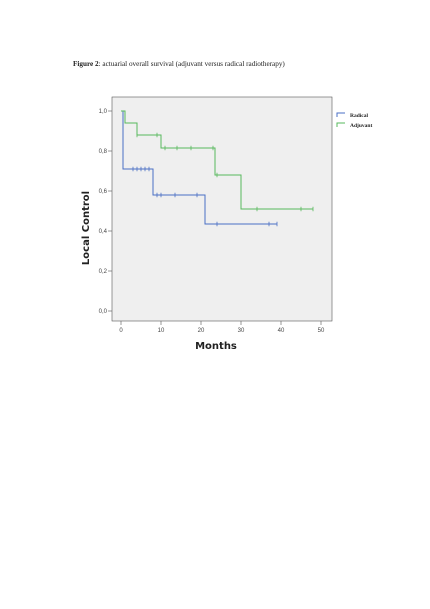  What do you see at coordinates (86, 228) in the screenshot?
I see `y-axis-label: Local Control` at bounding box center [86, 228].